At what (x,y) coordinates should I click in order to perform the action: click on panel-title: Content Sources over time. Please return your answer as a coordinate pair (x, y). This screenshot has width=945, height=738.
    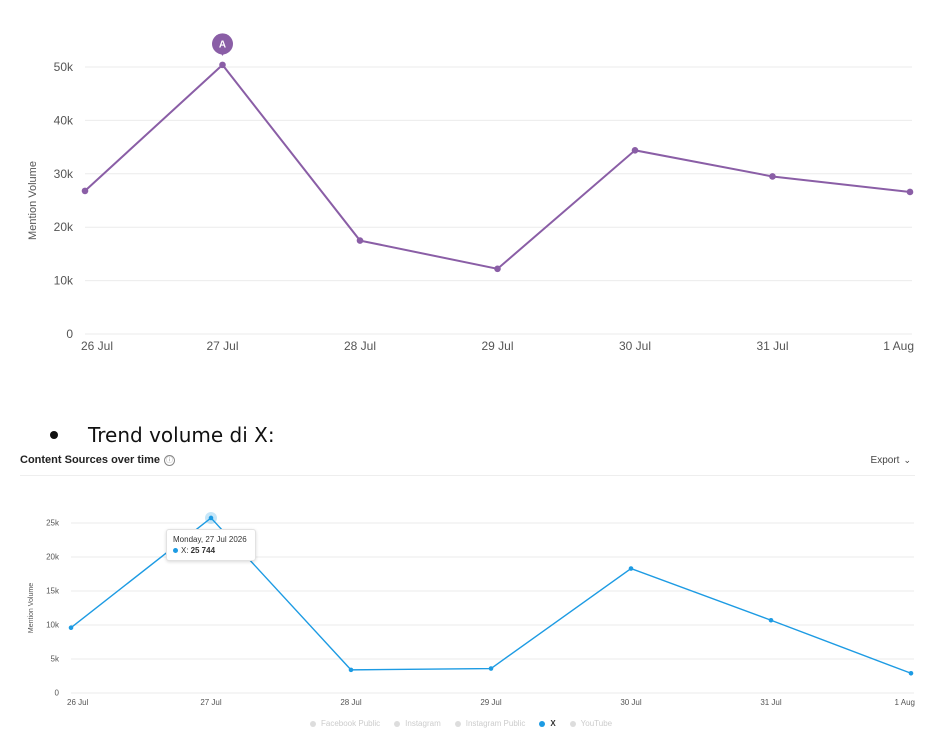
    Looking at the image, I should click on (90, 460).